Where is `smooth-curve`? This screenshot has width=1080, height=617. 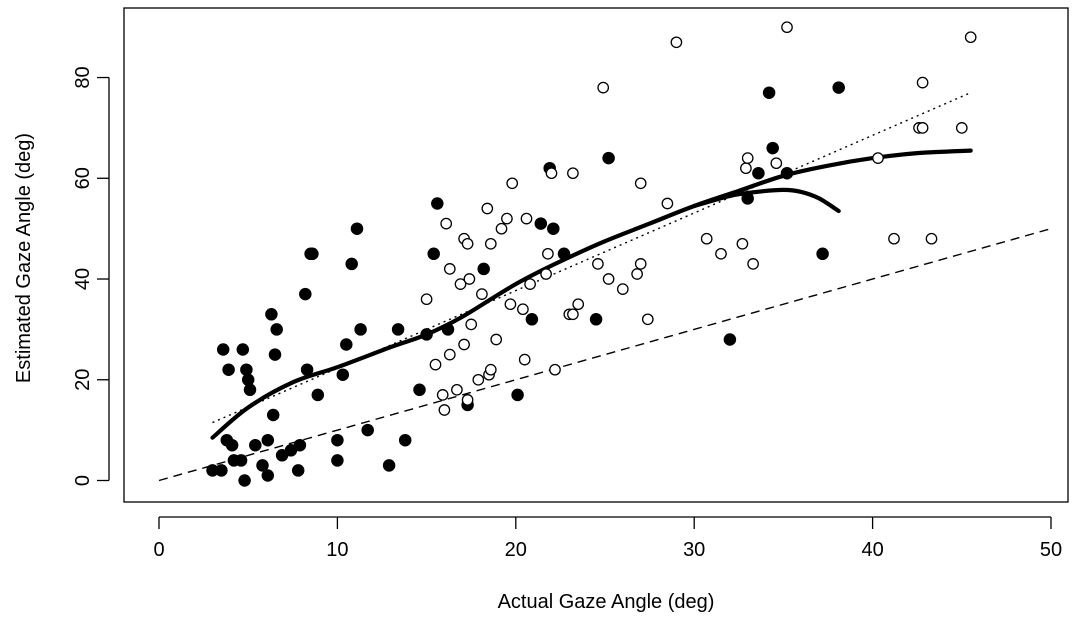 smooth-curve is located at coordinates (766, 200).